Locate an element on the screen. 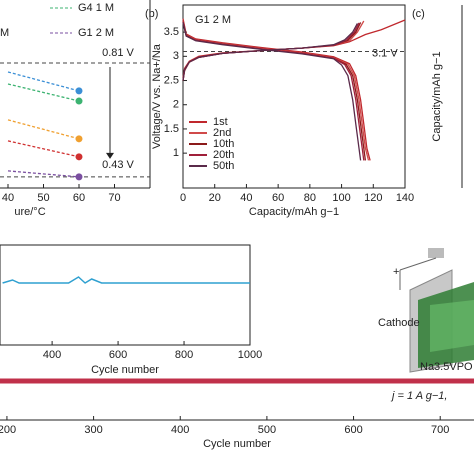 This screenshot has height=474, width=474. y-axis-label: Voltage/V vs. Na+/Na is located at coordinates (157, 96).